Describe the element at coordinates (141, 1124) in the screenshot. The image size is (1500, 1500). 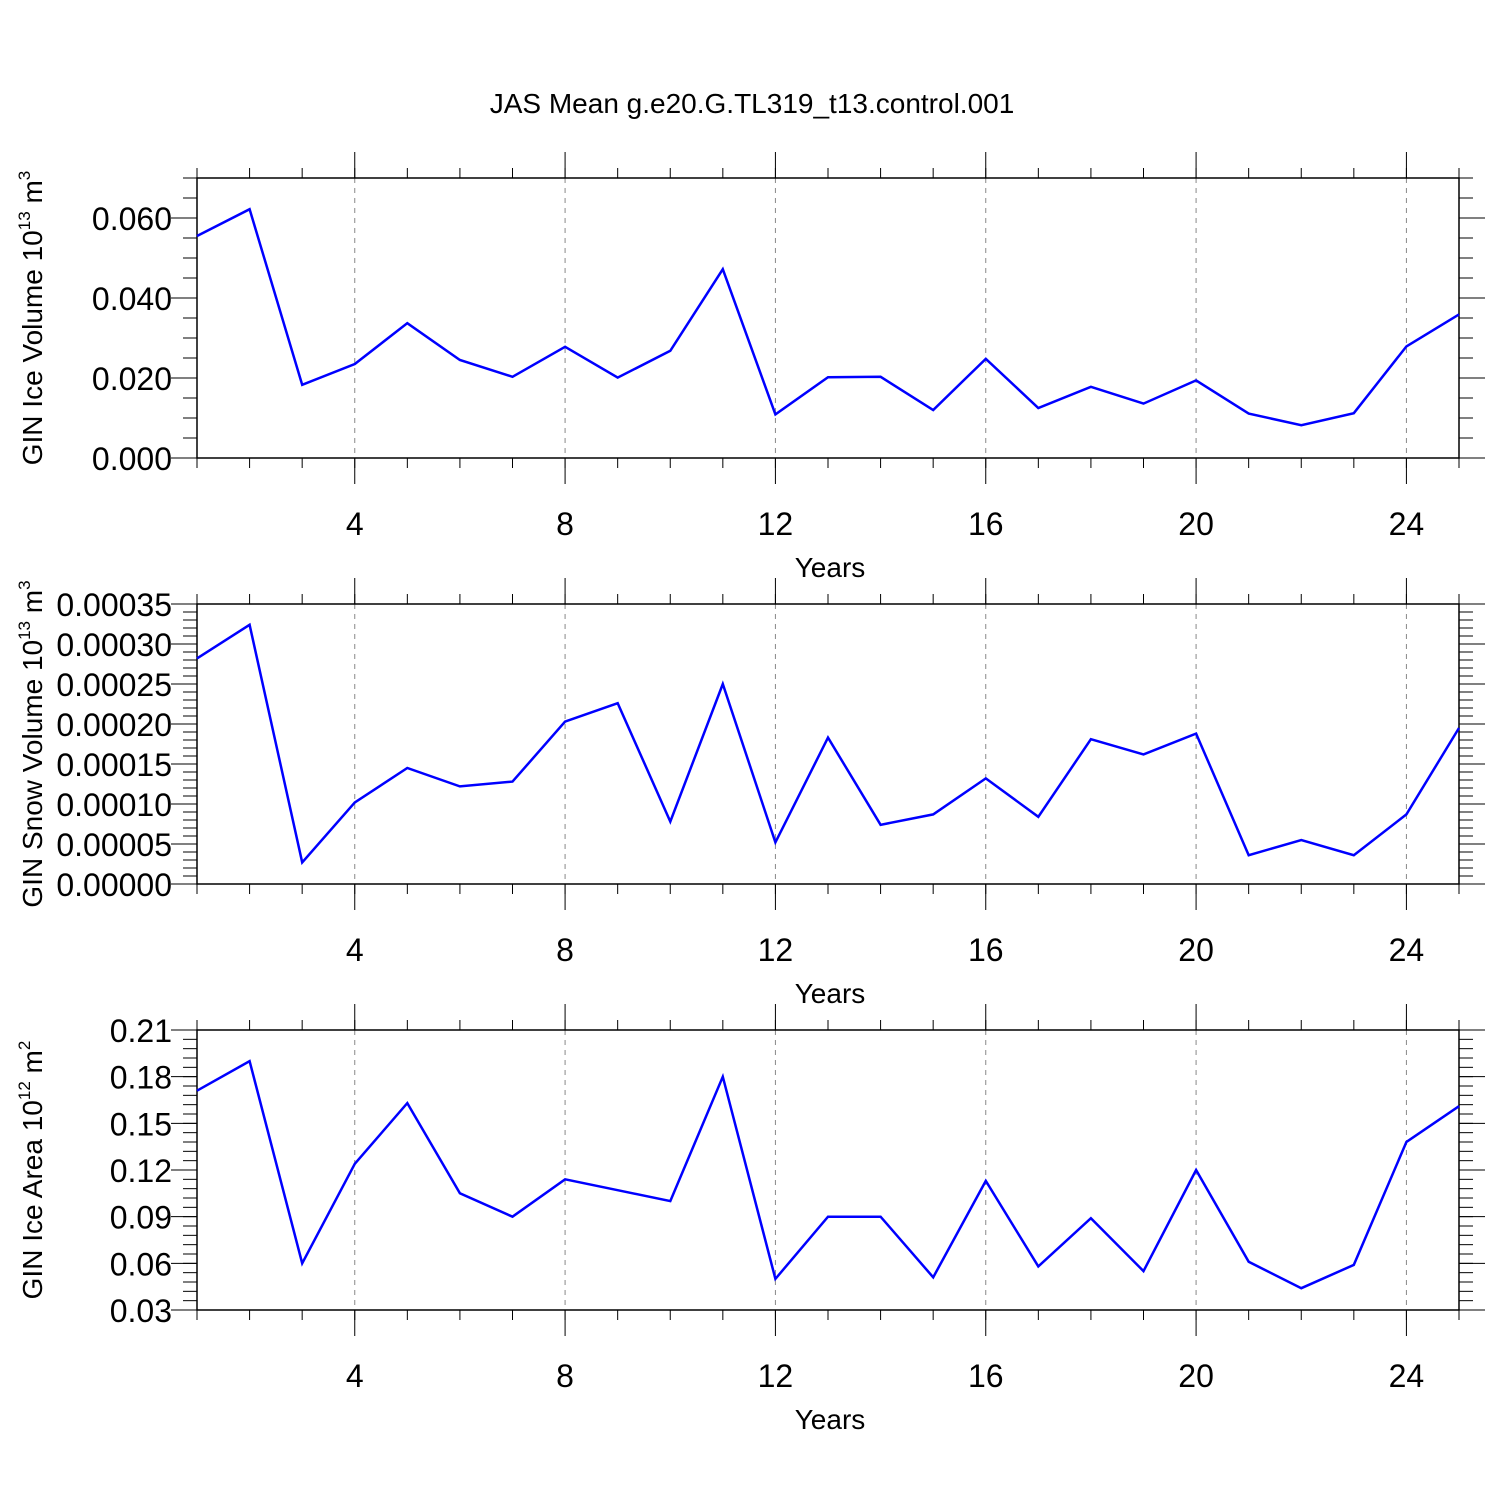
I see `y-tick-label: 0.15` at that location.